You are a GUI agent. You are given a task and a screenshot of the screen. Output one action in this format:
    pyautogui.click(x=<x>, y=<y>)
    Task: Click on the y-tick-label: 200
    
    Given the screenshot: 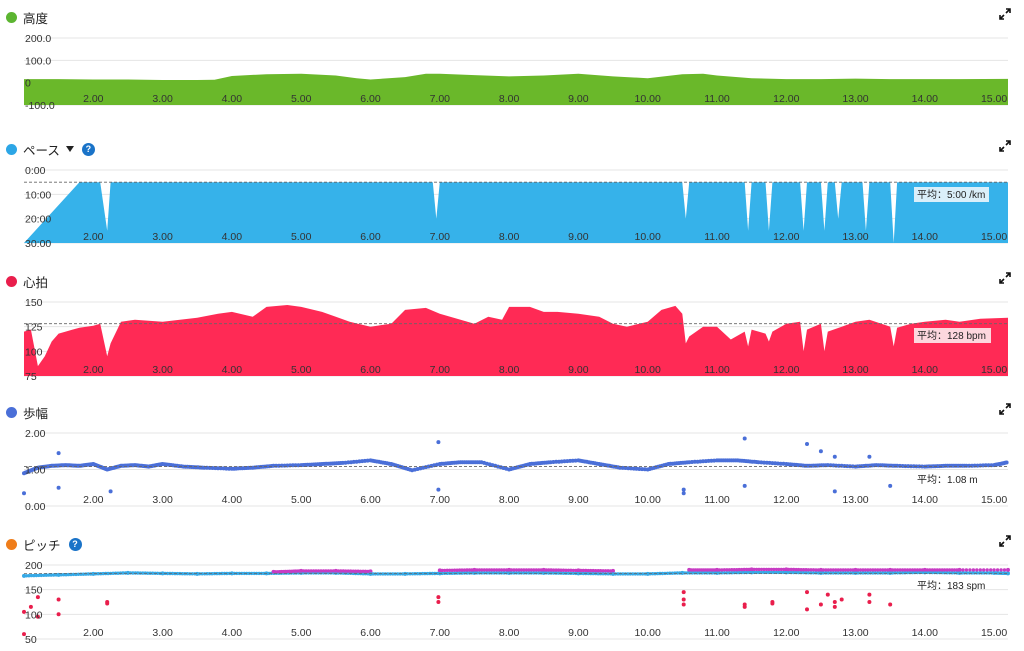 What is the action you would take?
    pyautogui.click(x=34, y=566)
    